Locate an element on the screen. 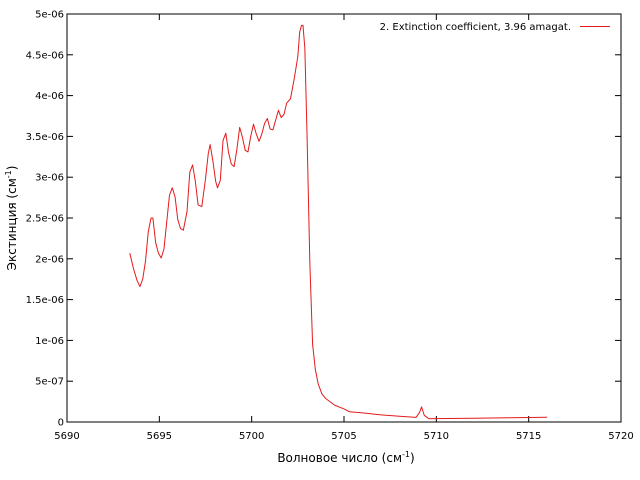  y-tick-label: 3e-06 is located at coordinates (49, 178).